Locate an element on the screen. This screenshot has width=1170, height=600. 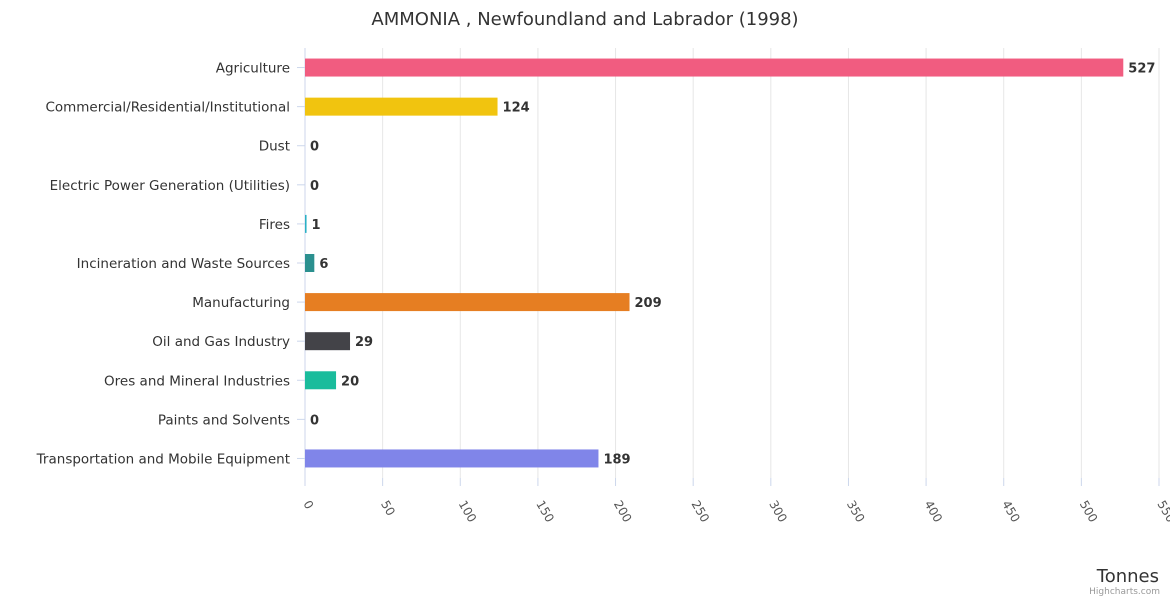
category-label: Electric Power Generation (Utilities) is located at coordinates (170, 186).